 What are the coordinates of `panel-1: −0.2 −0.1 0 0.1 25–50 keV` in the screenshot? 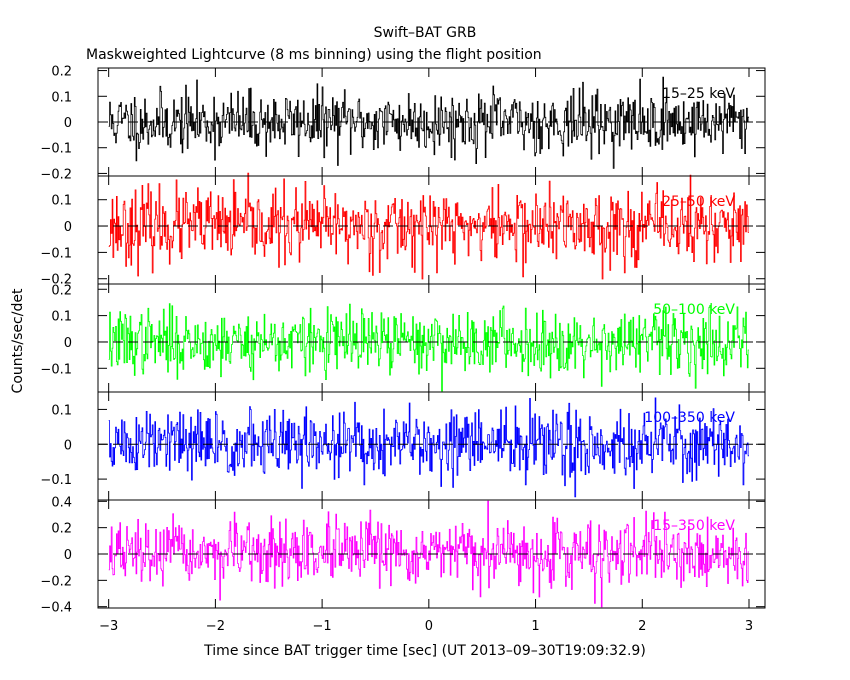 It's located at (403, 230).